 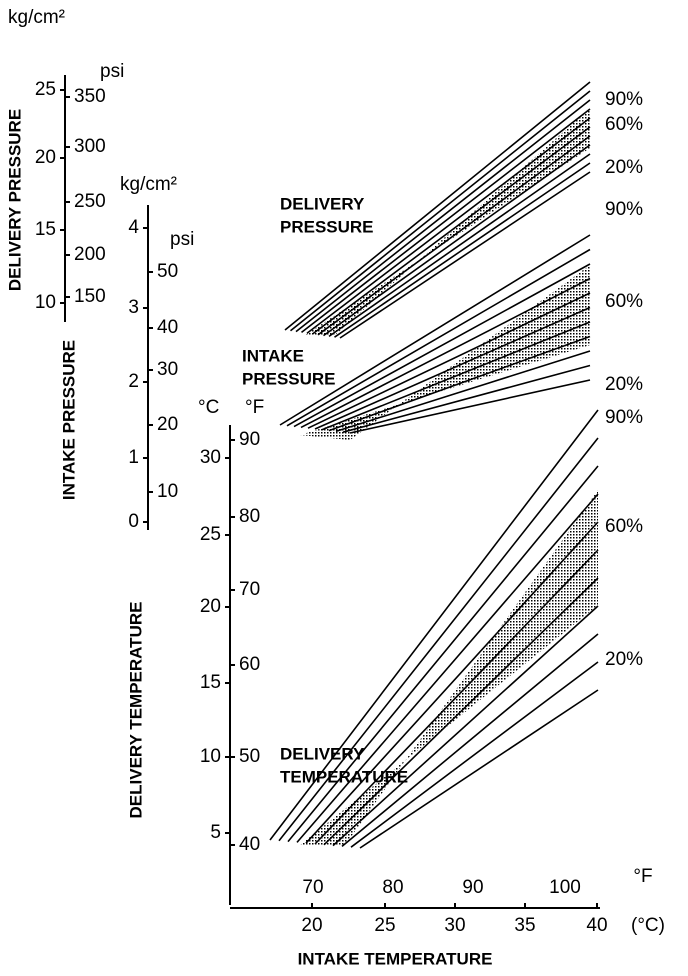 I want to click on axis-title: DELIVERY TEMPERATURE, so click(x=135, y=710).